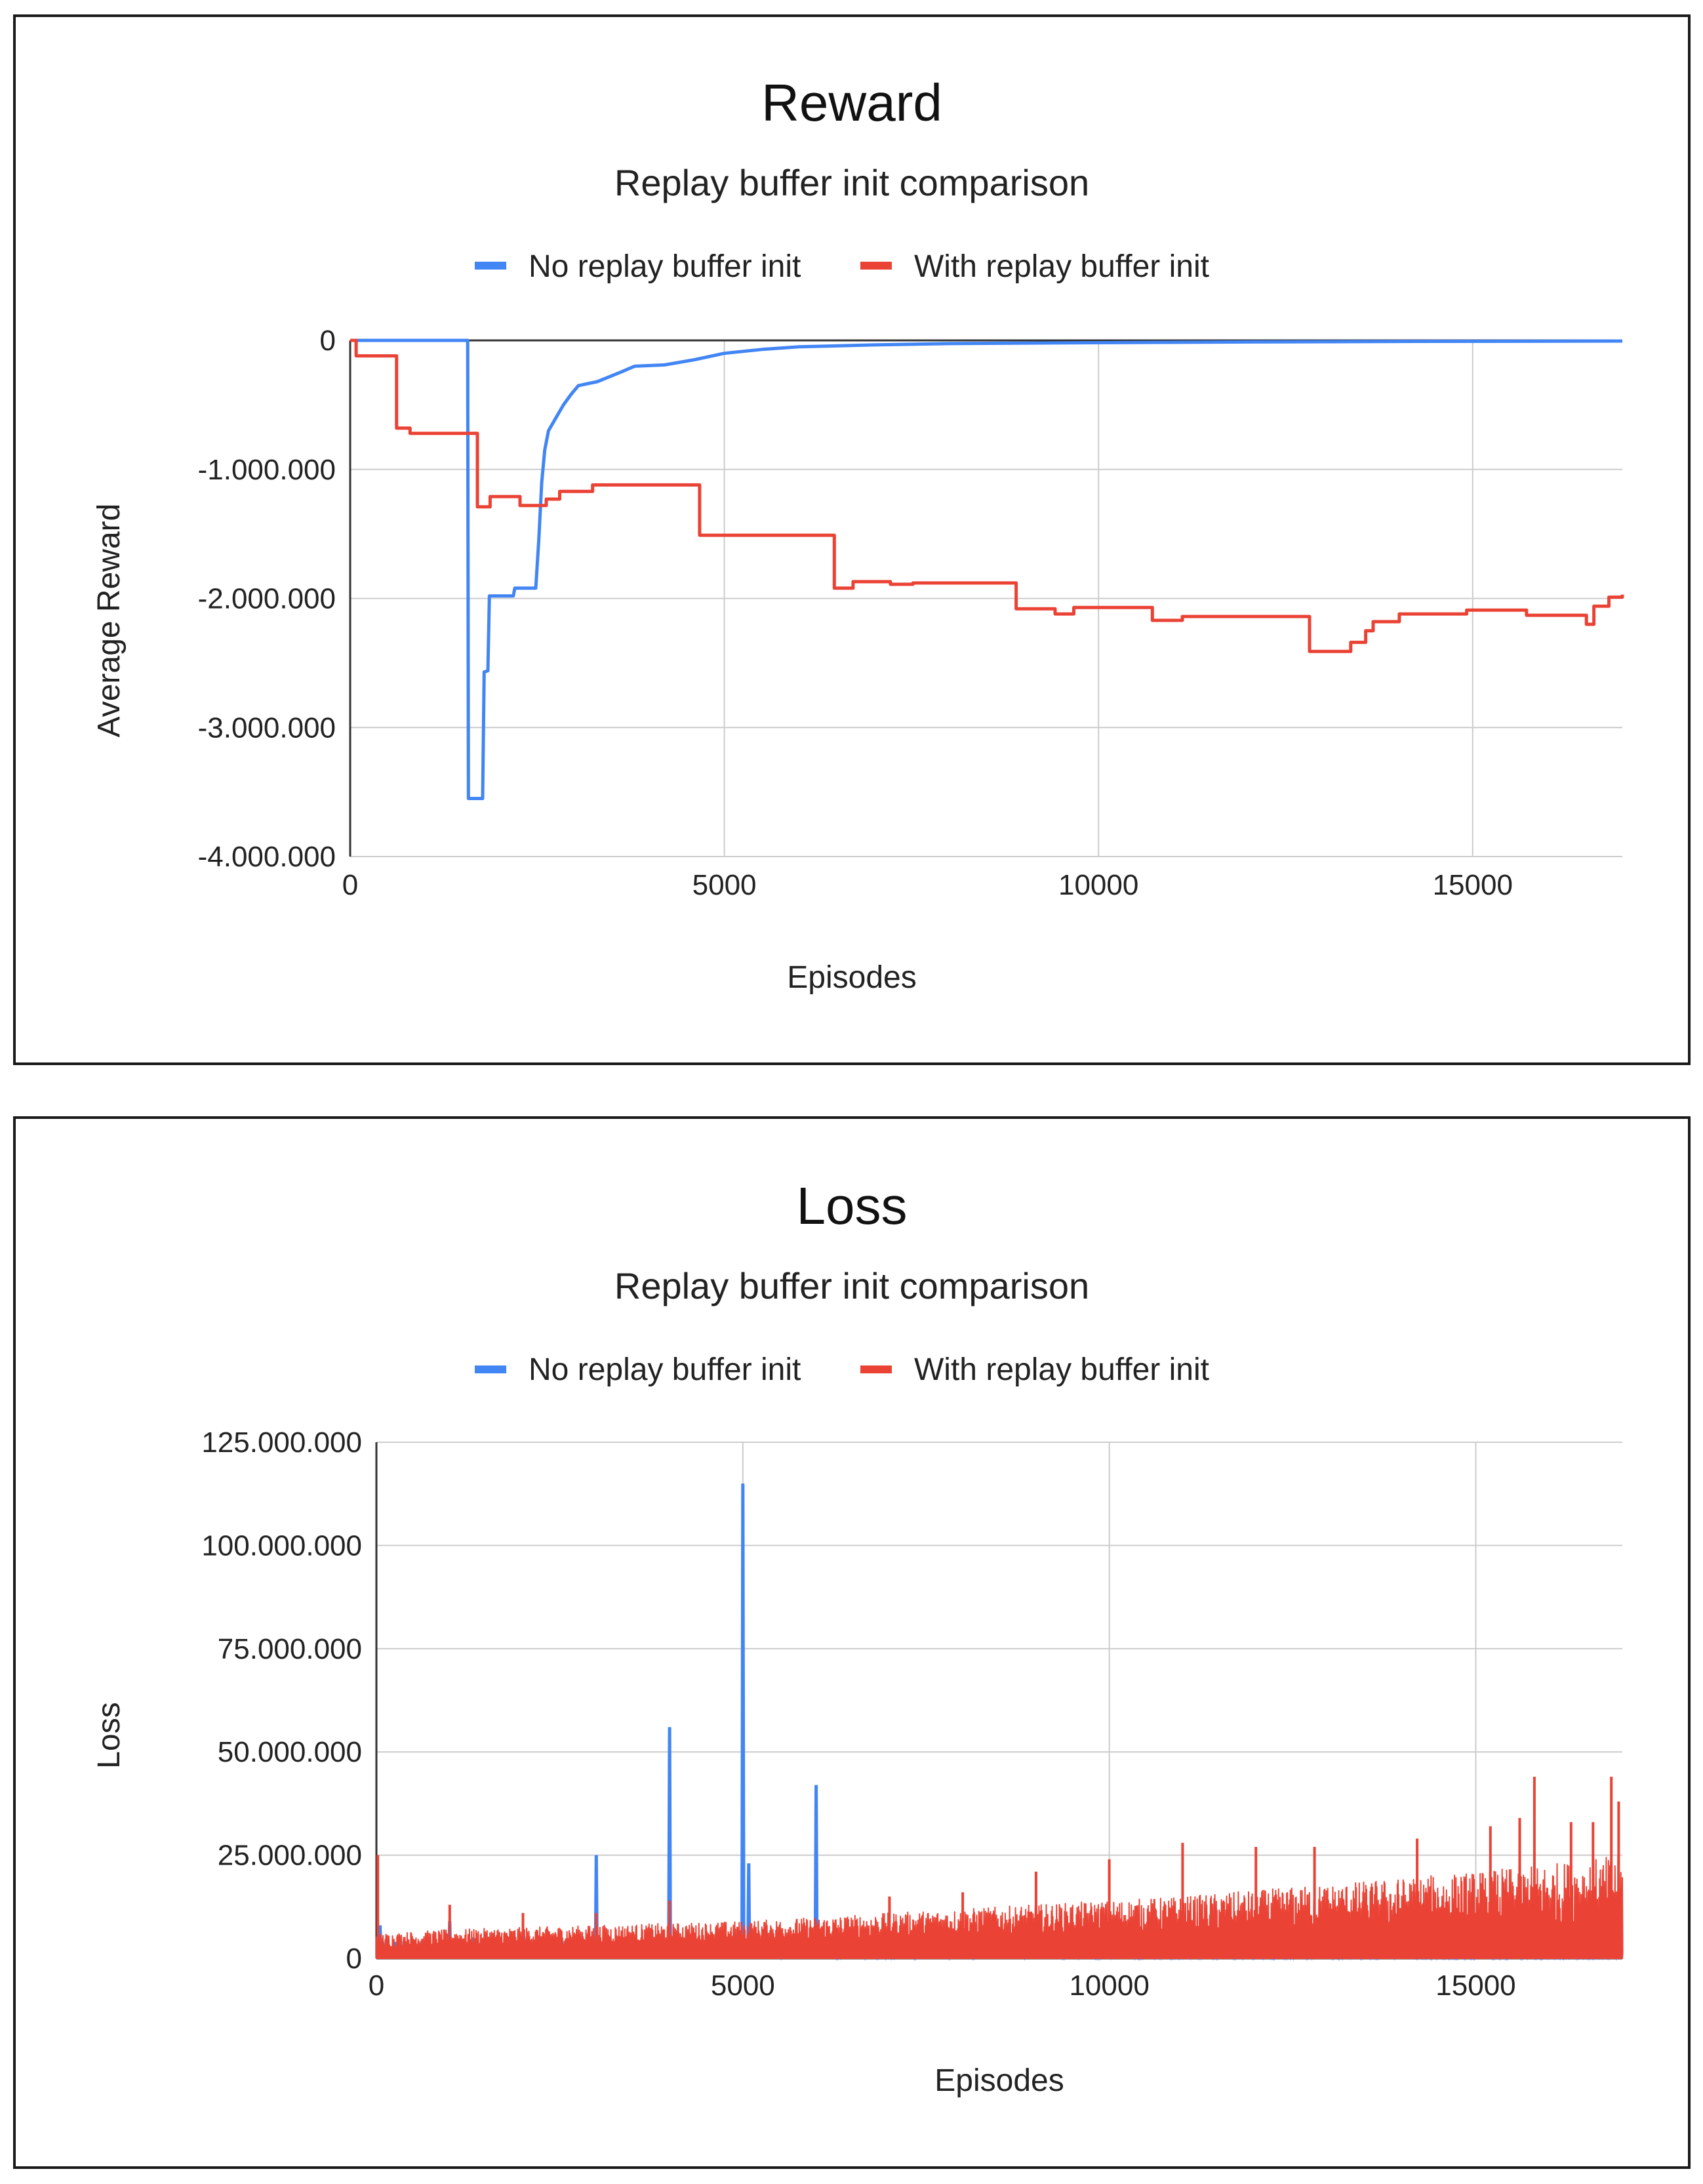 Image resolution: width=1703 pixels, height=2184 pixels. What do you see at coordinates (290, 1856) in the screenshot?
I see `y-tick-label: 25.000.000` at bounding box center [290, 1856].